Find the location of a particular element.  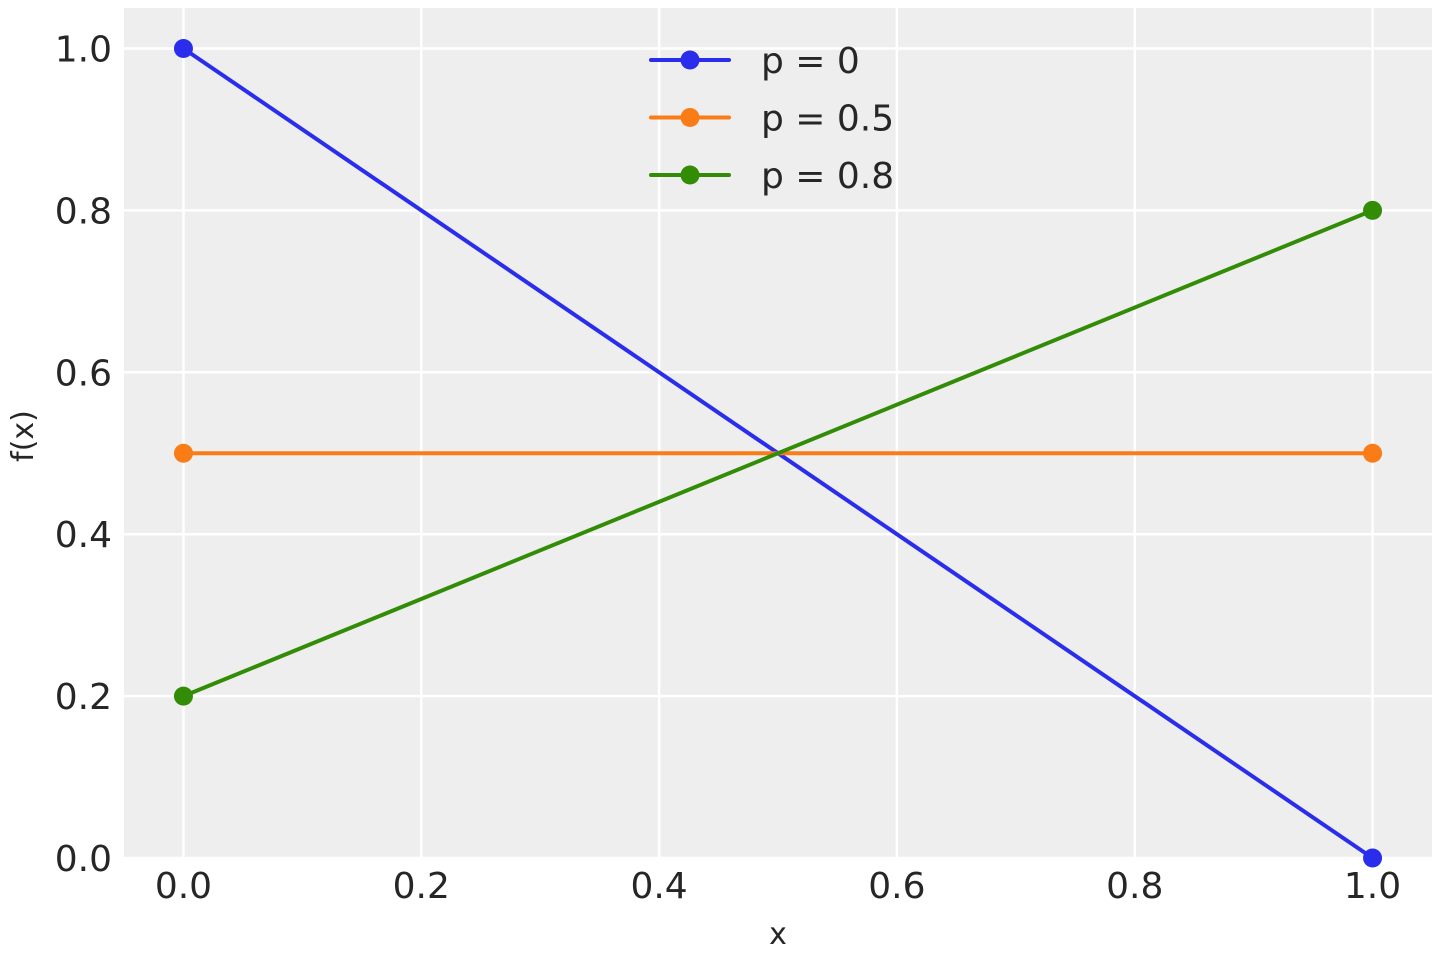

y-tick-label: 0.6 is located at coordinates (83, 373).